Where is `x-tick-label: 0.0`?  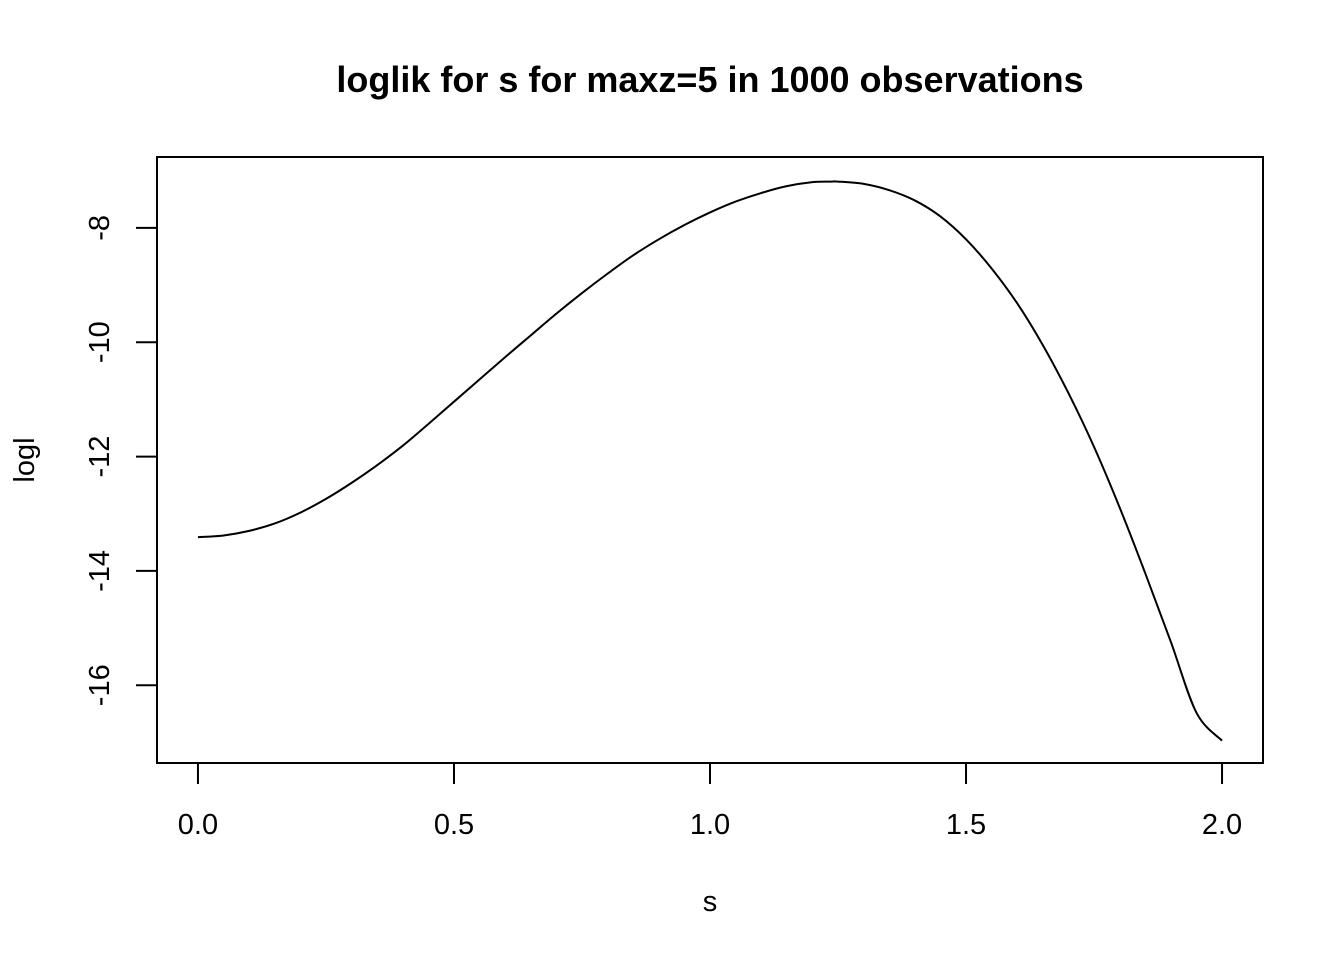 x-tick-label: 0.0 is located at coordinates (198, 825).